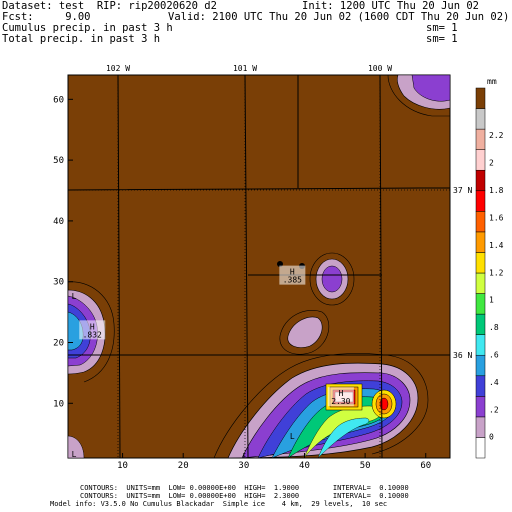  I want to click on colorbar-tick-label: .8, so click(494, 327).